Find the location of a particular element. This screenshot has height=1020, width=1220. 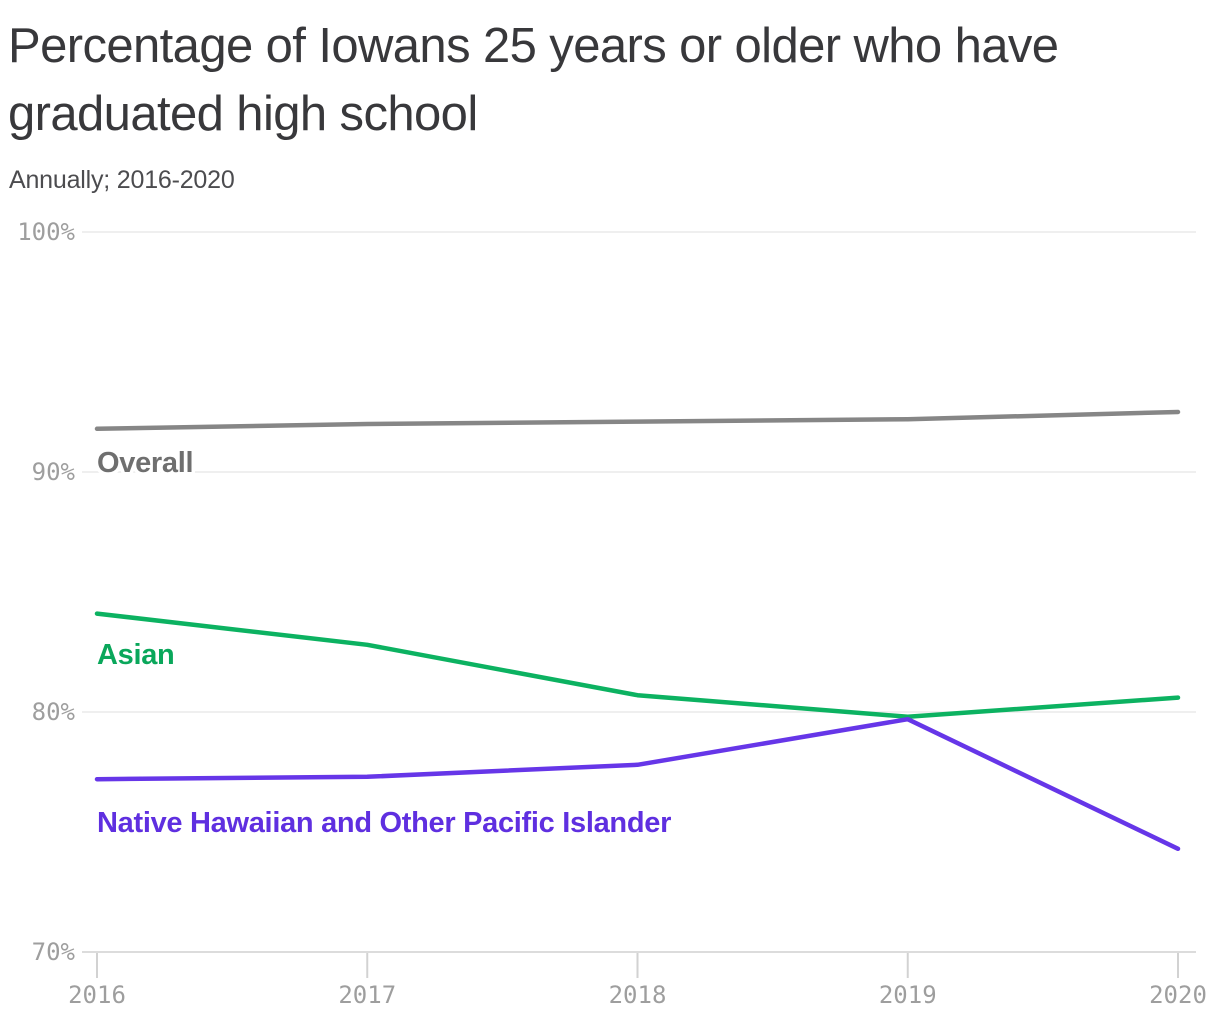

series-label-asian: Asian is located at coordinates (135, 655).